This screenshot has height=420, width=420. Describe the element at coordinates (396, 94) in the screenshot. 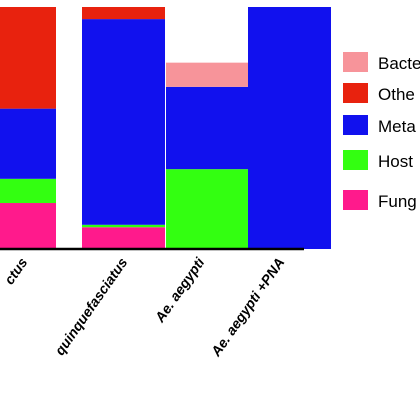

I see `legend-label-othe: Othe` at that location.